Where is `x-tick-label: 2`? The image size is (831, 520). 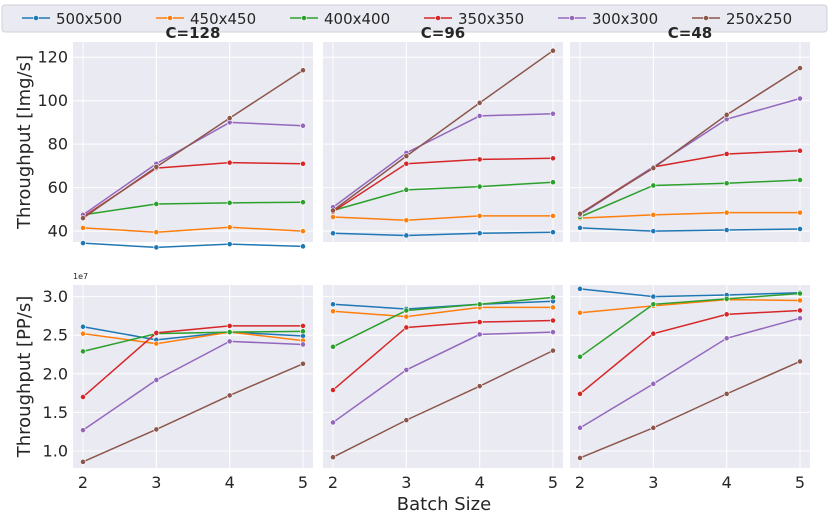
x-tick-label: 2 is located at coordinates (580, 482).